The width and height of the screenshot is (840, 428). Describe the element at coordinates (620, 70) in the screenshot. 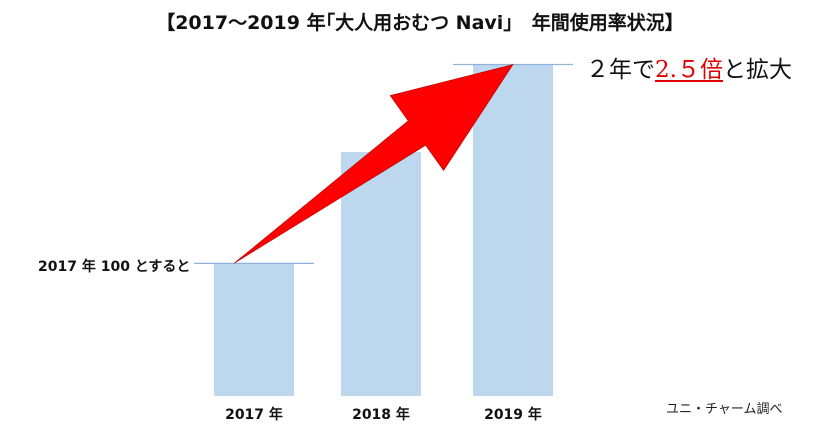

I see `growth-prefix: ２年で` at that location.